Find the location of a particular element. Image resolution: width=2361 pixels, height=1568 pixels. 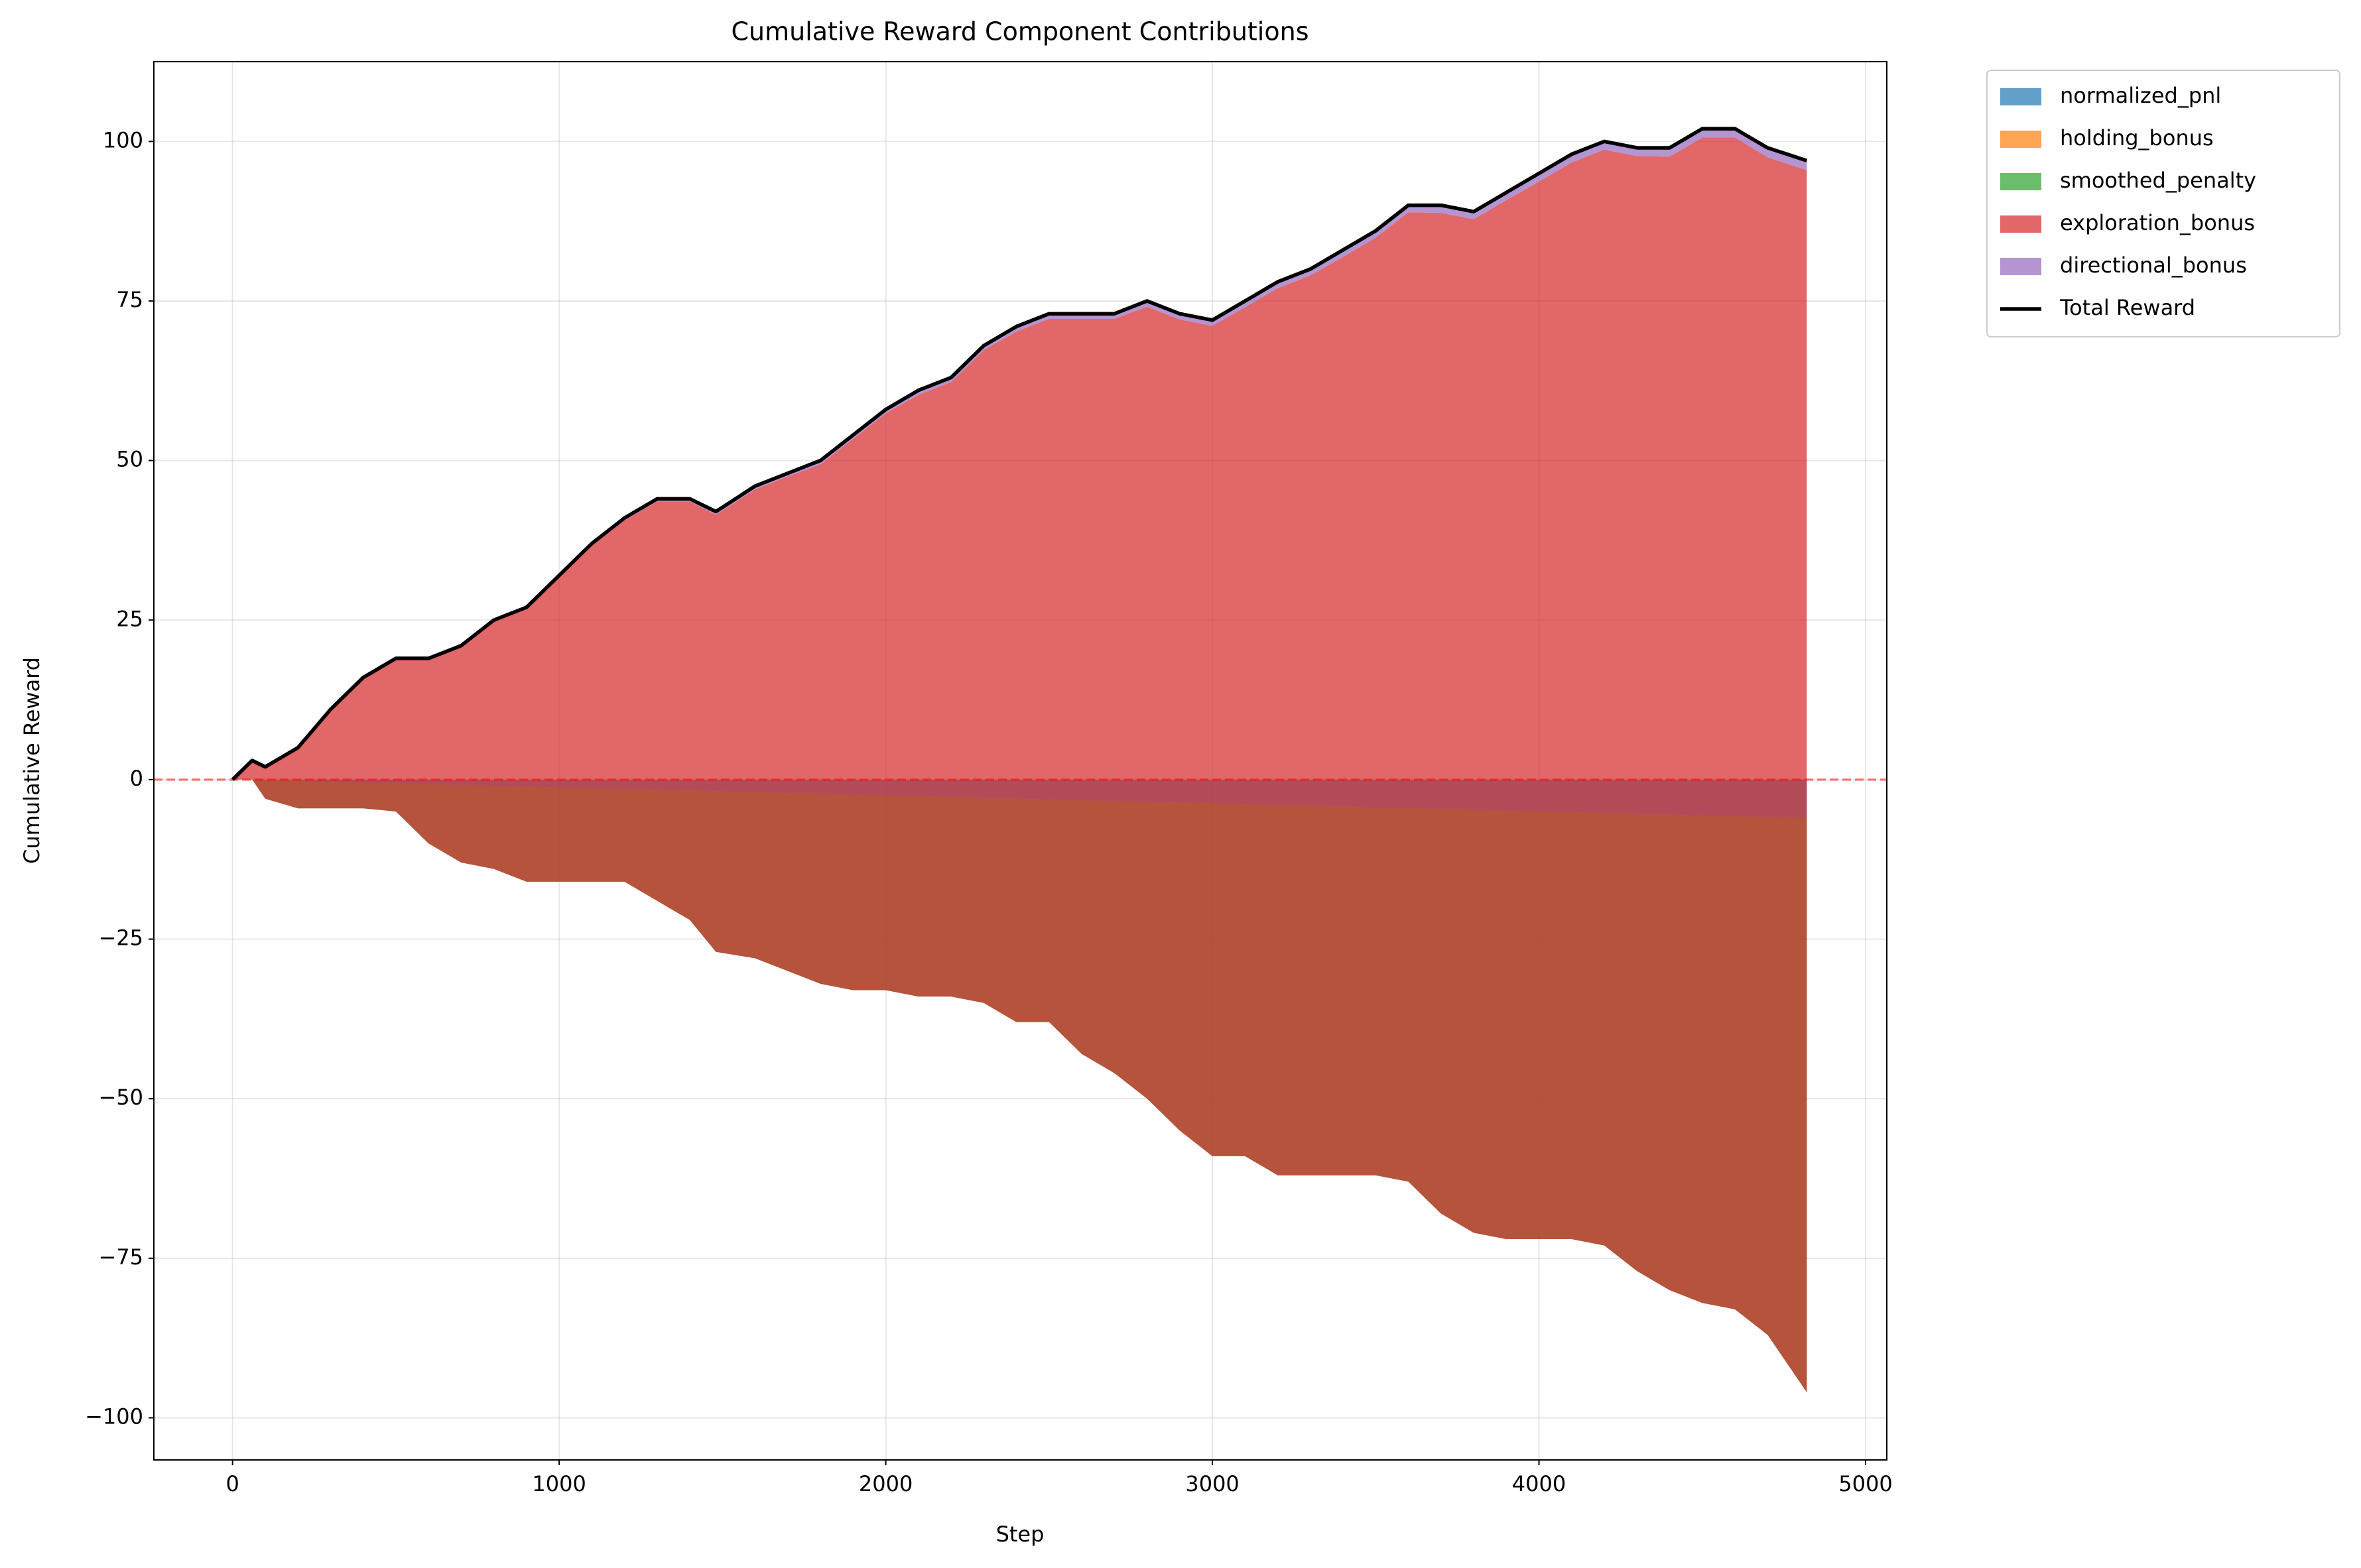

legend-frame is located at coordinates (2163, 203).